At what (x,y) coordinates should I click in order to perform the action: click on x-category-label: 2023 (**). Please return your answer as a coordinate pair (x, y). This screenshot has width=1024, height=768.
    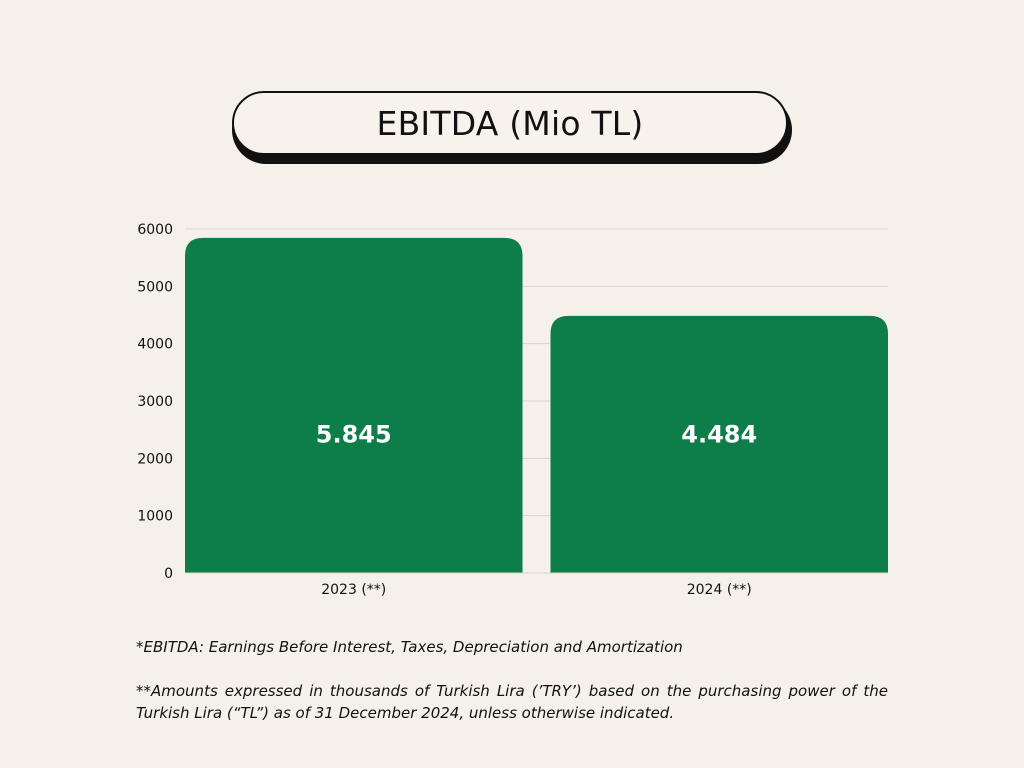
    Looking at the image, I should click on (353, 590).